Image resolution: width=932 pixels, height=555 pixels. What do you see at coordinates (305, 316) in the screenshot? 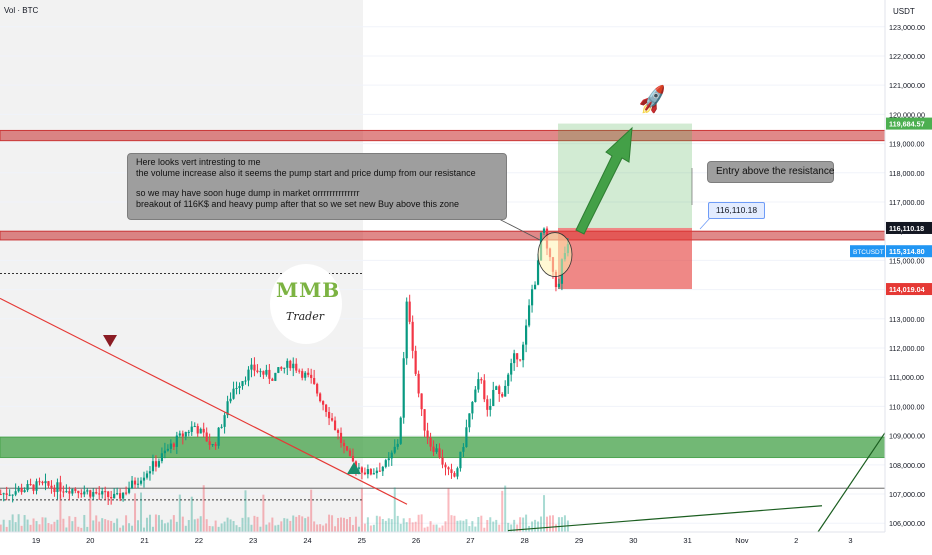
I see `logo-word: Trader` at bounding box center [305, 316].